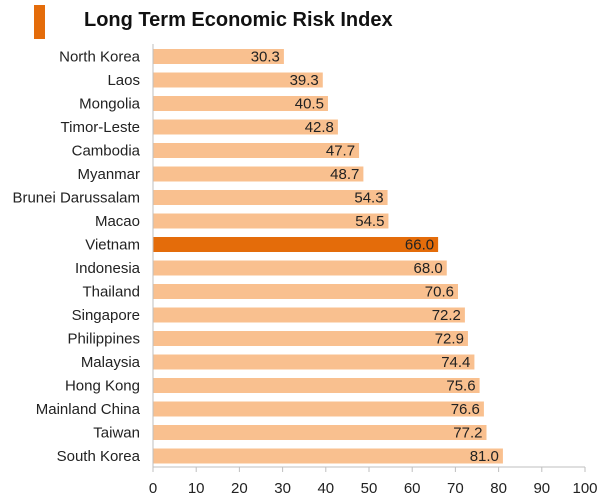  I want to click on x-tick-label: 90, so click(541, 488).